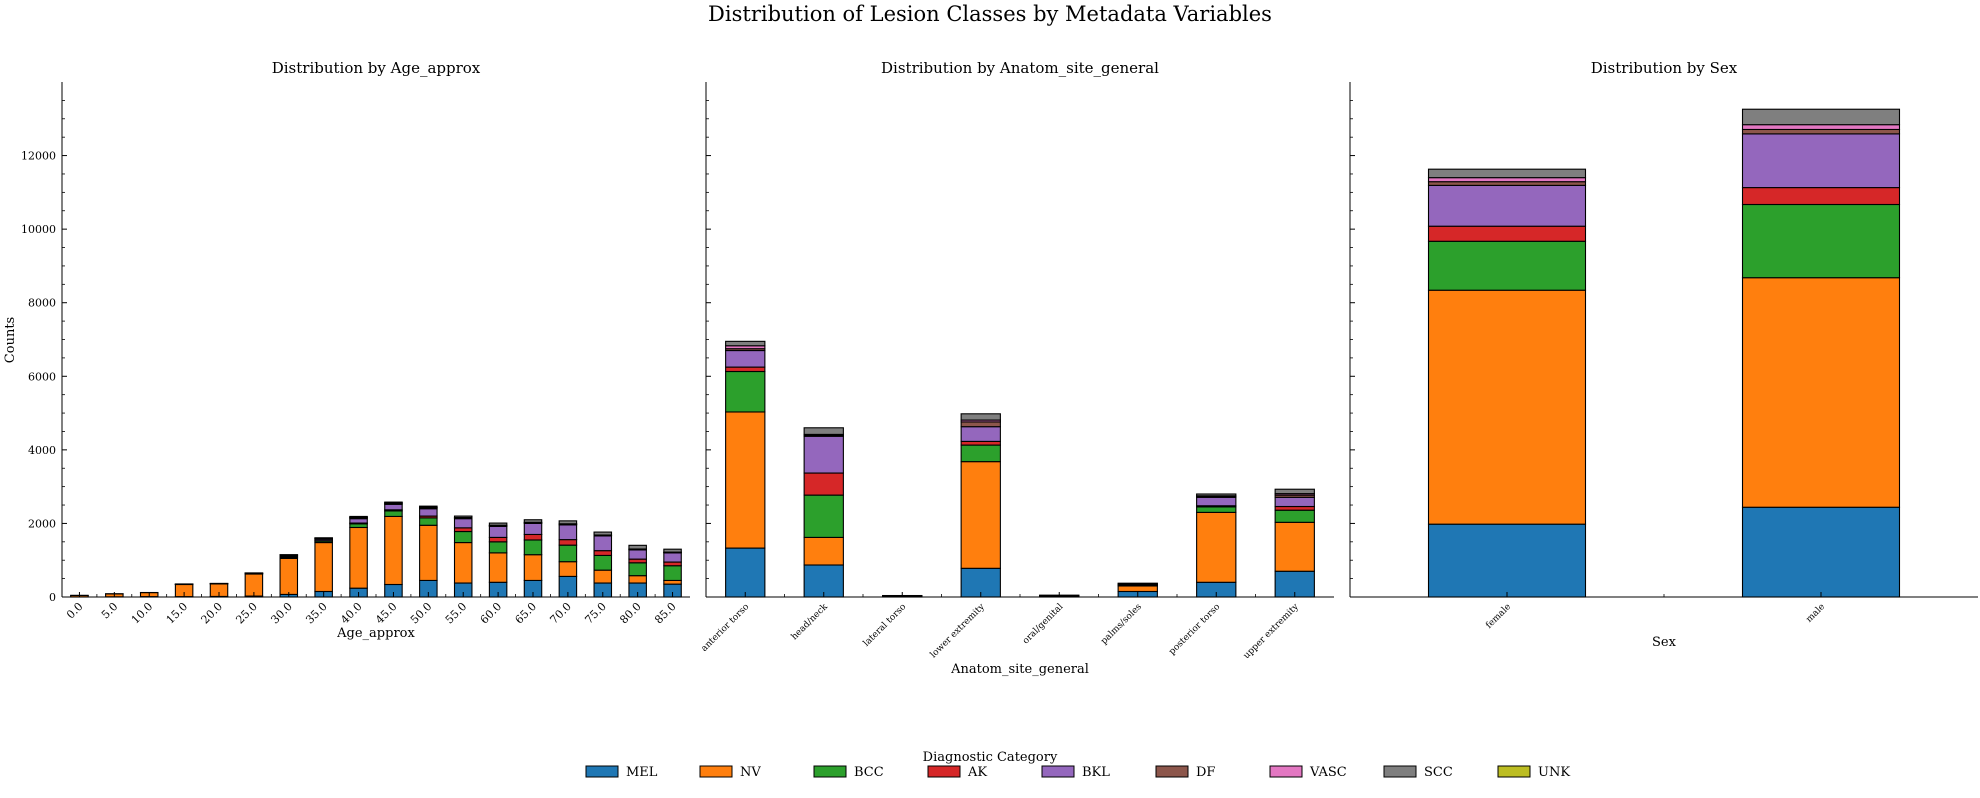 The width and height of the screenshot is (1980, 798). I want to click on x-tick-label: 45.0, so click(386, 613).